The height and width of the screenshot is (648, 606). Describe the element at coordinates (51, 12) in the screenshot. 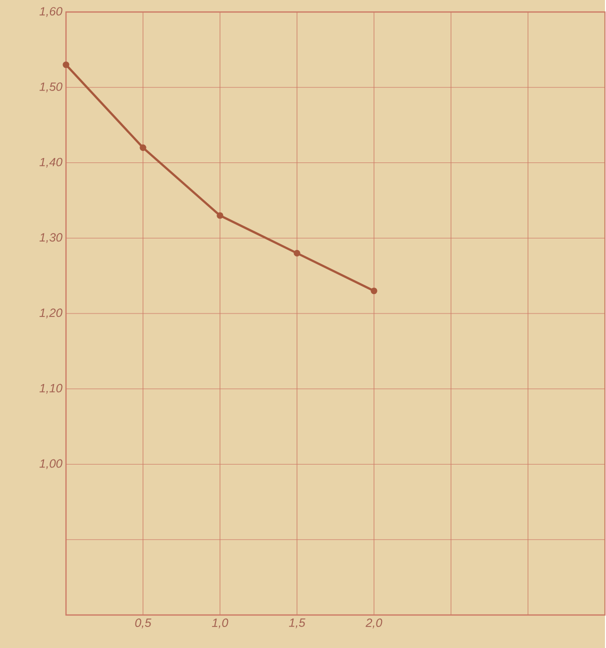

I see `y-tick-label: 1,60` at that location.